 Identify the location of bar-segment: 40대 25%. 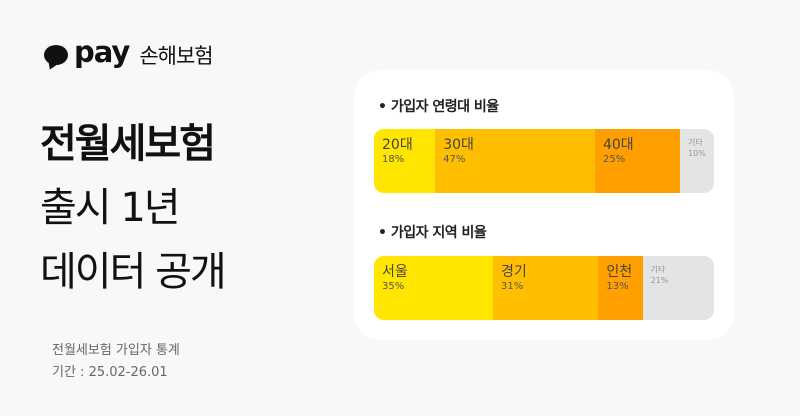
(637, 161).